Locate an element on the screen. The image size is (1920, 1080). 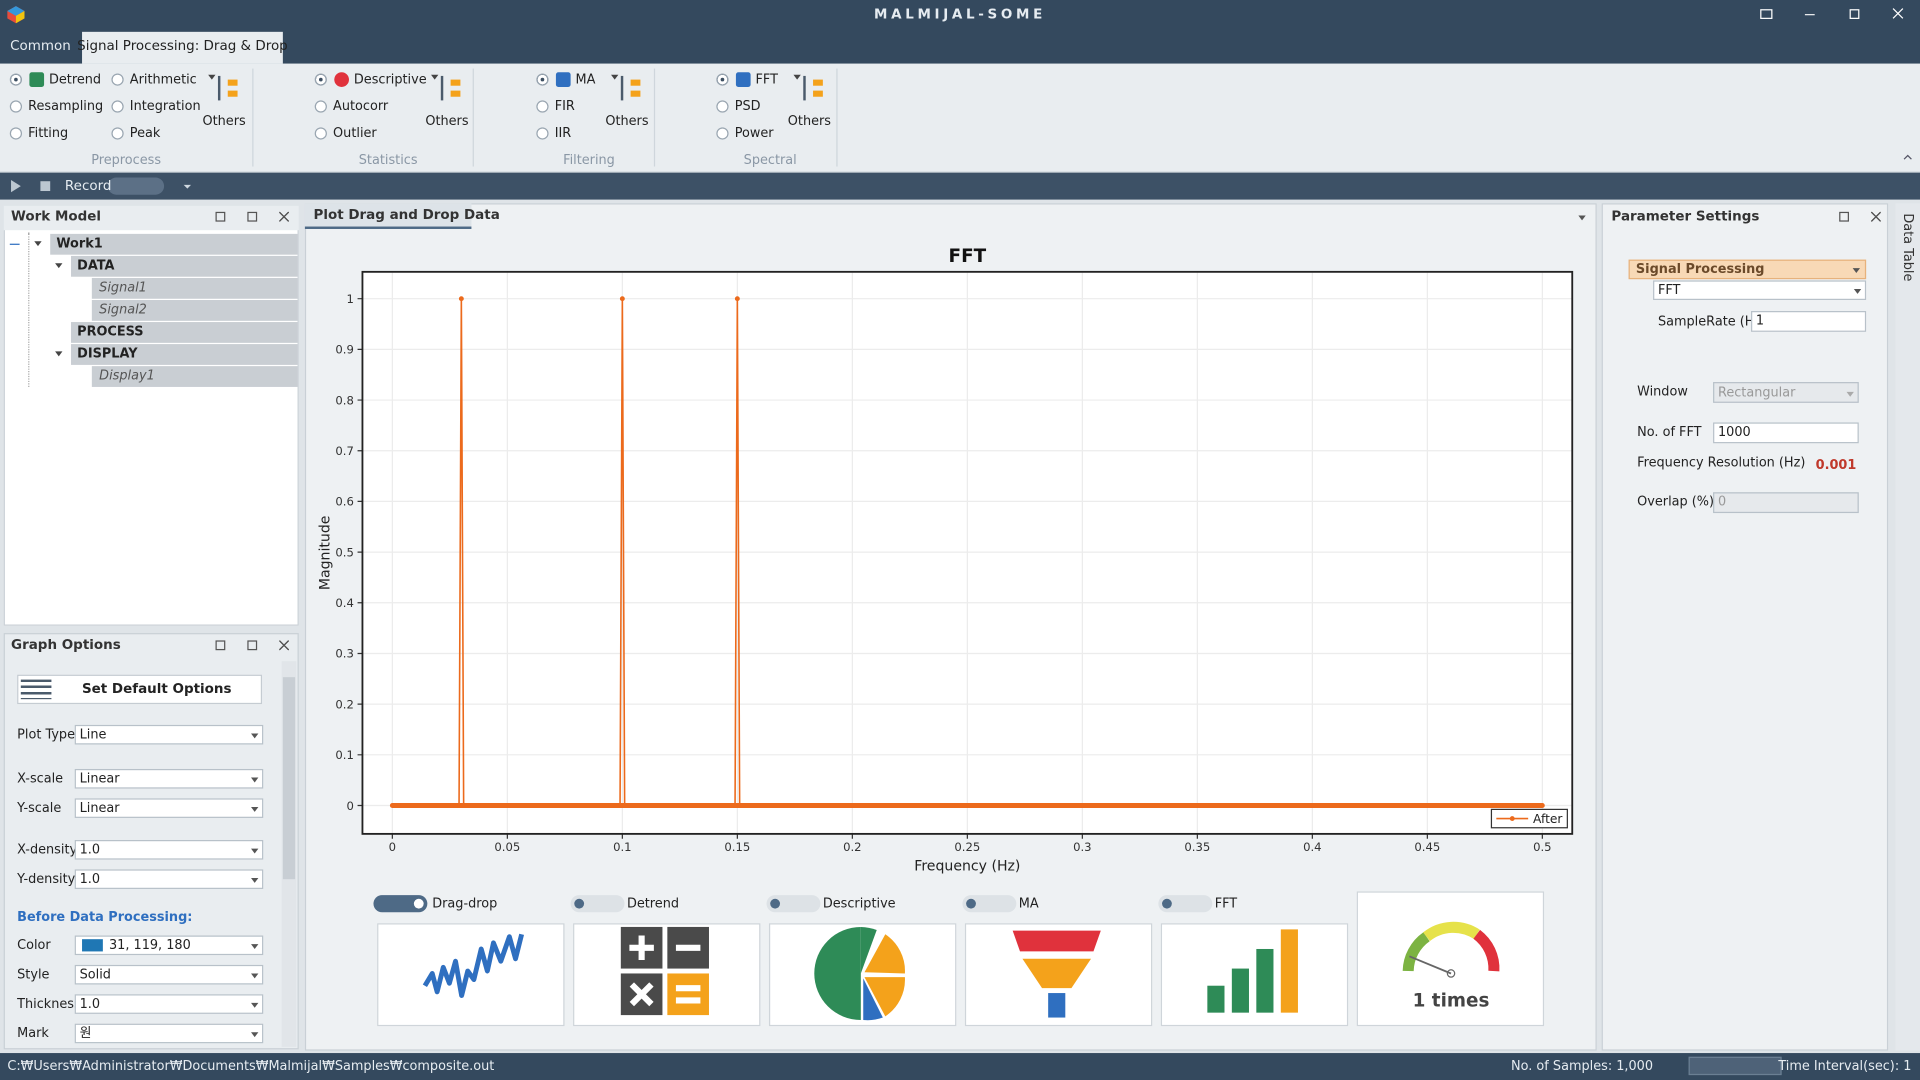
scroll-thumb is located at coordinates (289, 778).